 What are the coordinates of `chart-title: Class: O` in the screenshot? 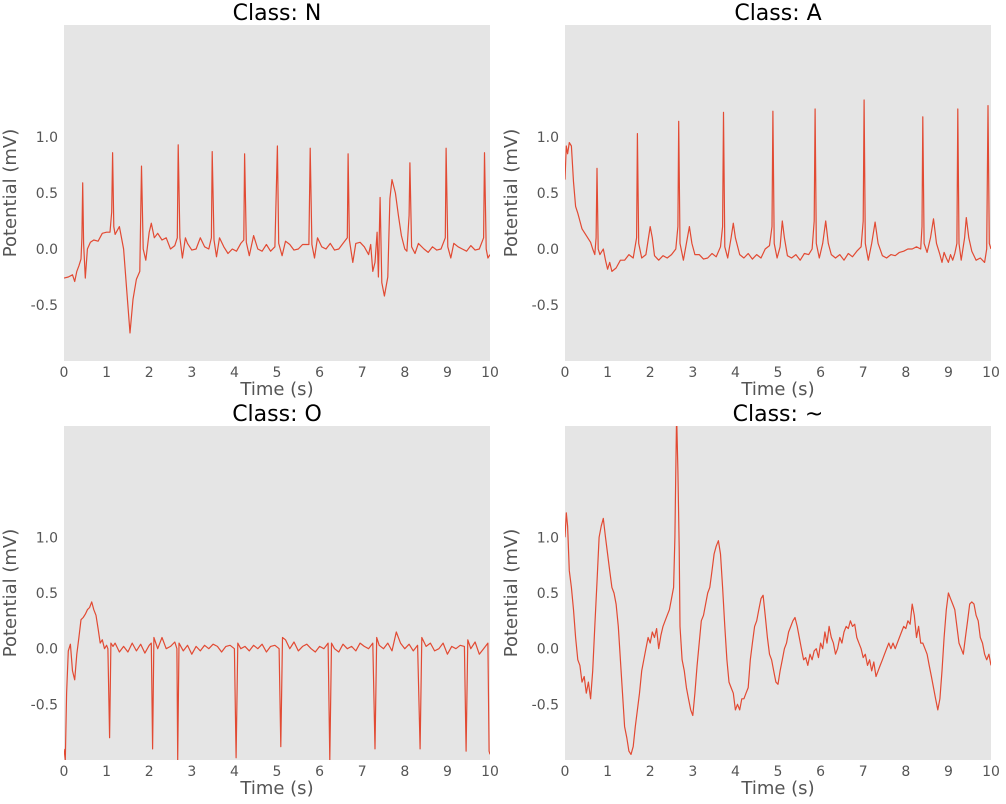 It's located at (277, 414).